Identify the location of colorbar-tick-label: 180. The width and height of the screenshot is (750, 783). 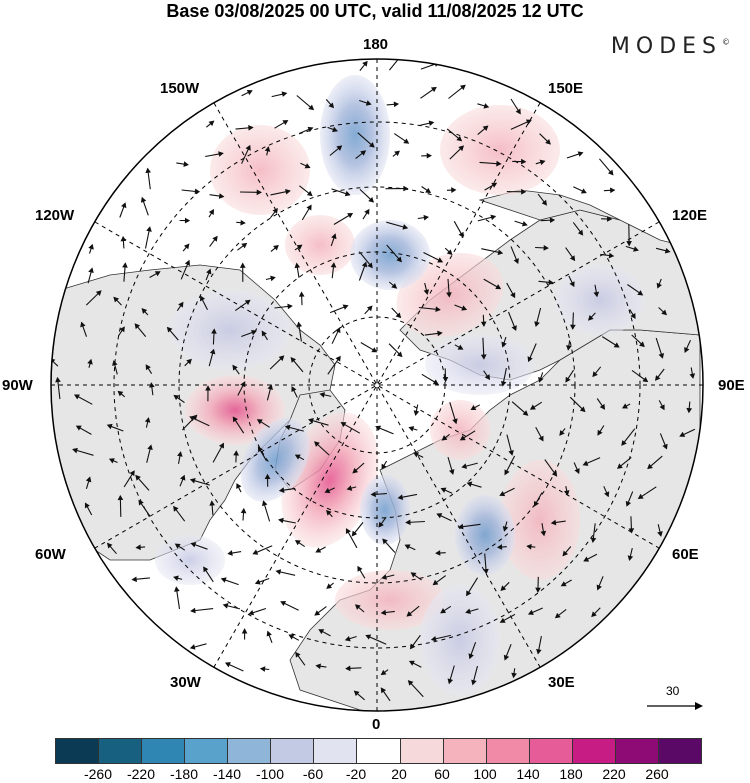
(571, 774).